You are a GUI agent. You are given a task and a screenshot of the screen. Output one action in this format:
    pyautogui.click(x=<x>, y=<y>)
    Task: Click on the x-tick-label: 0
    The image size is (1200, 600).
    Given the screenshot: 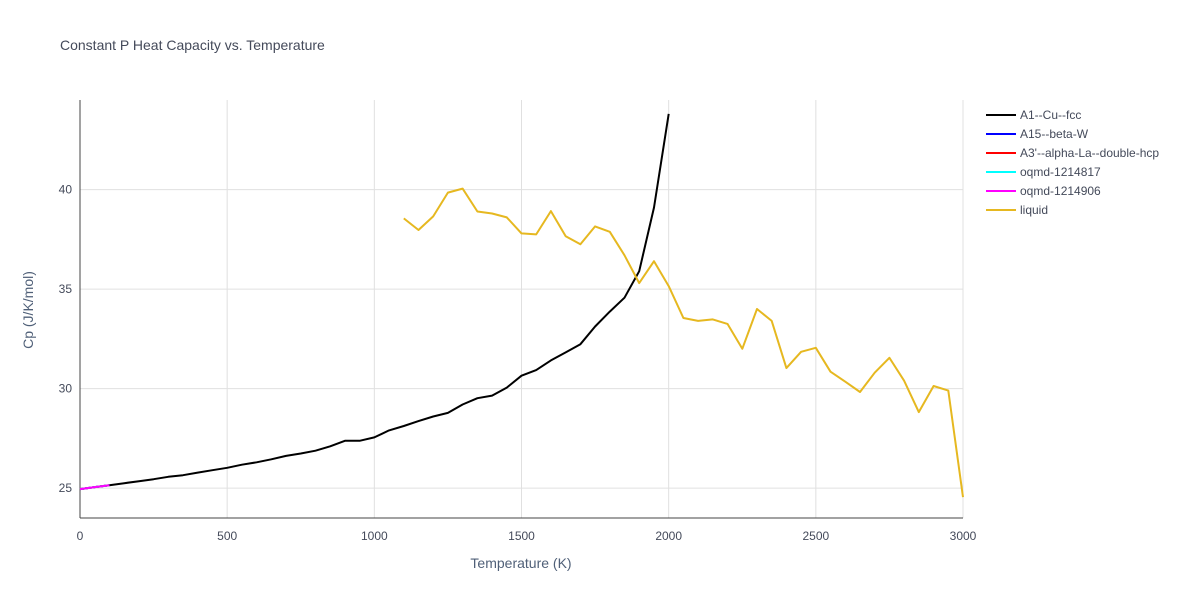 What is the action you would take?
    pyautogui.click(x=80, y=536)
    